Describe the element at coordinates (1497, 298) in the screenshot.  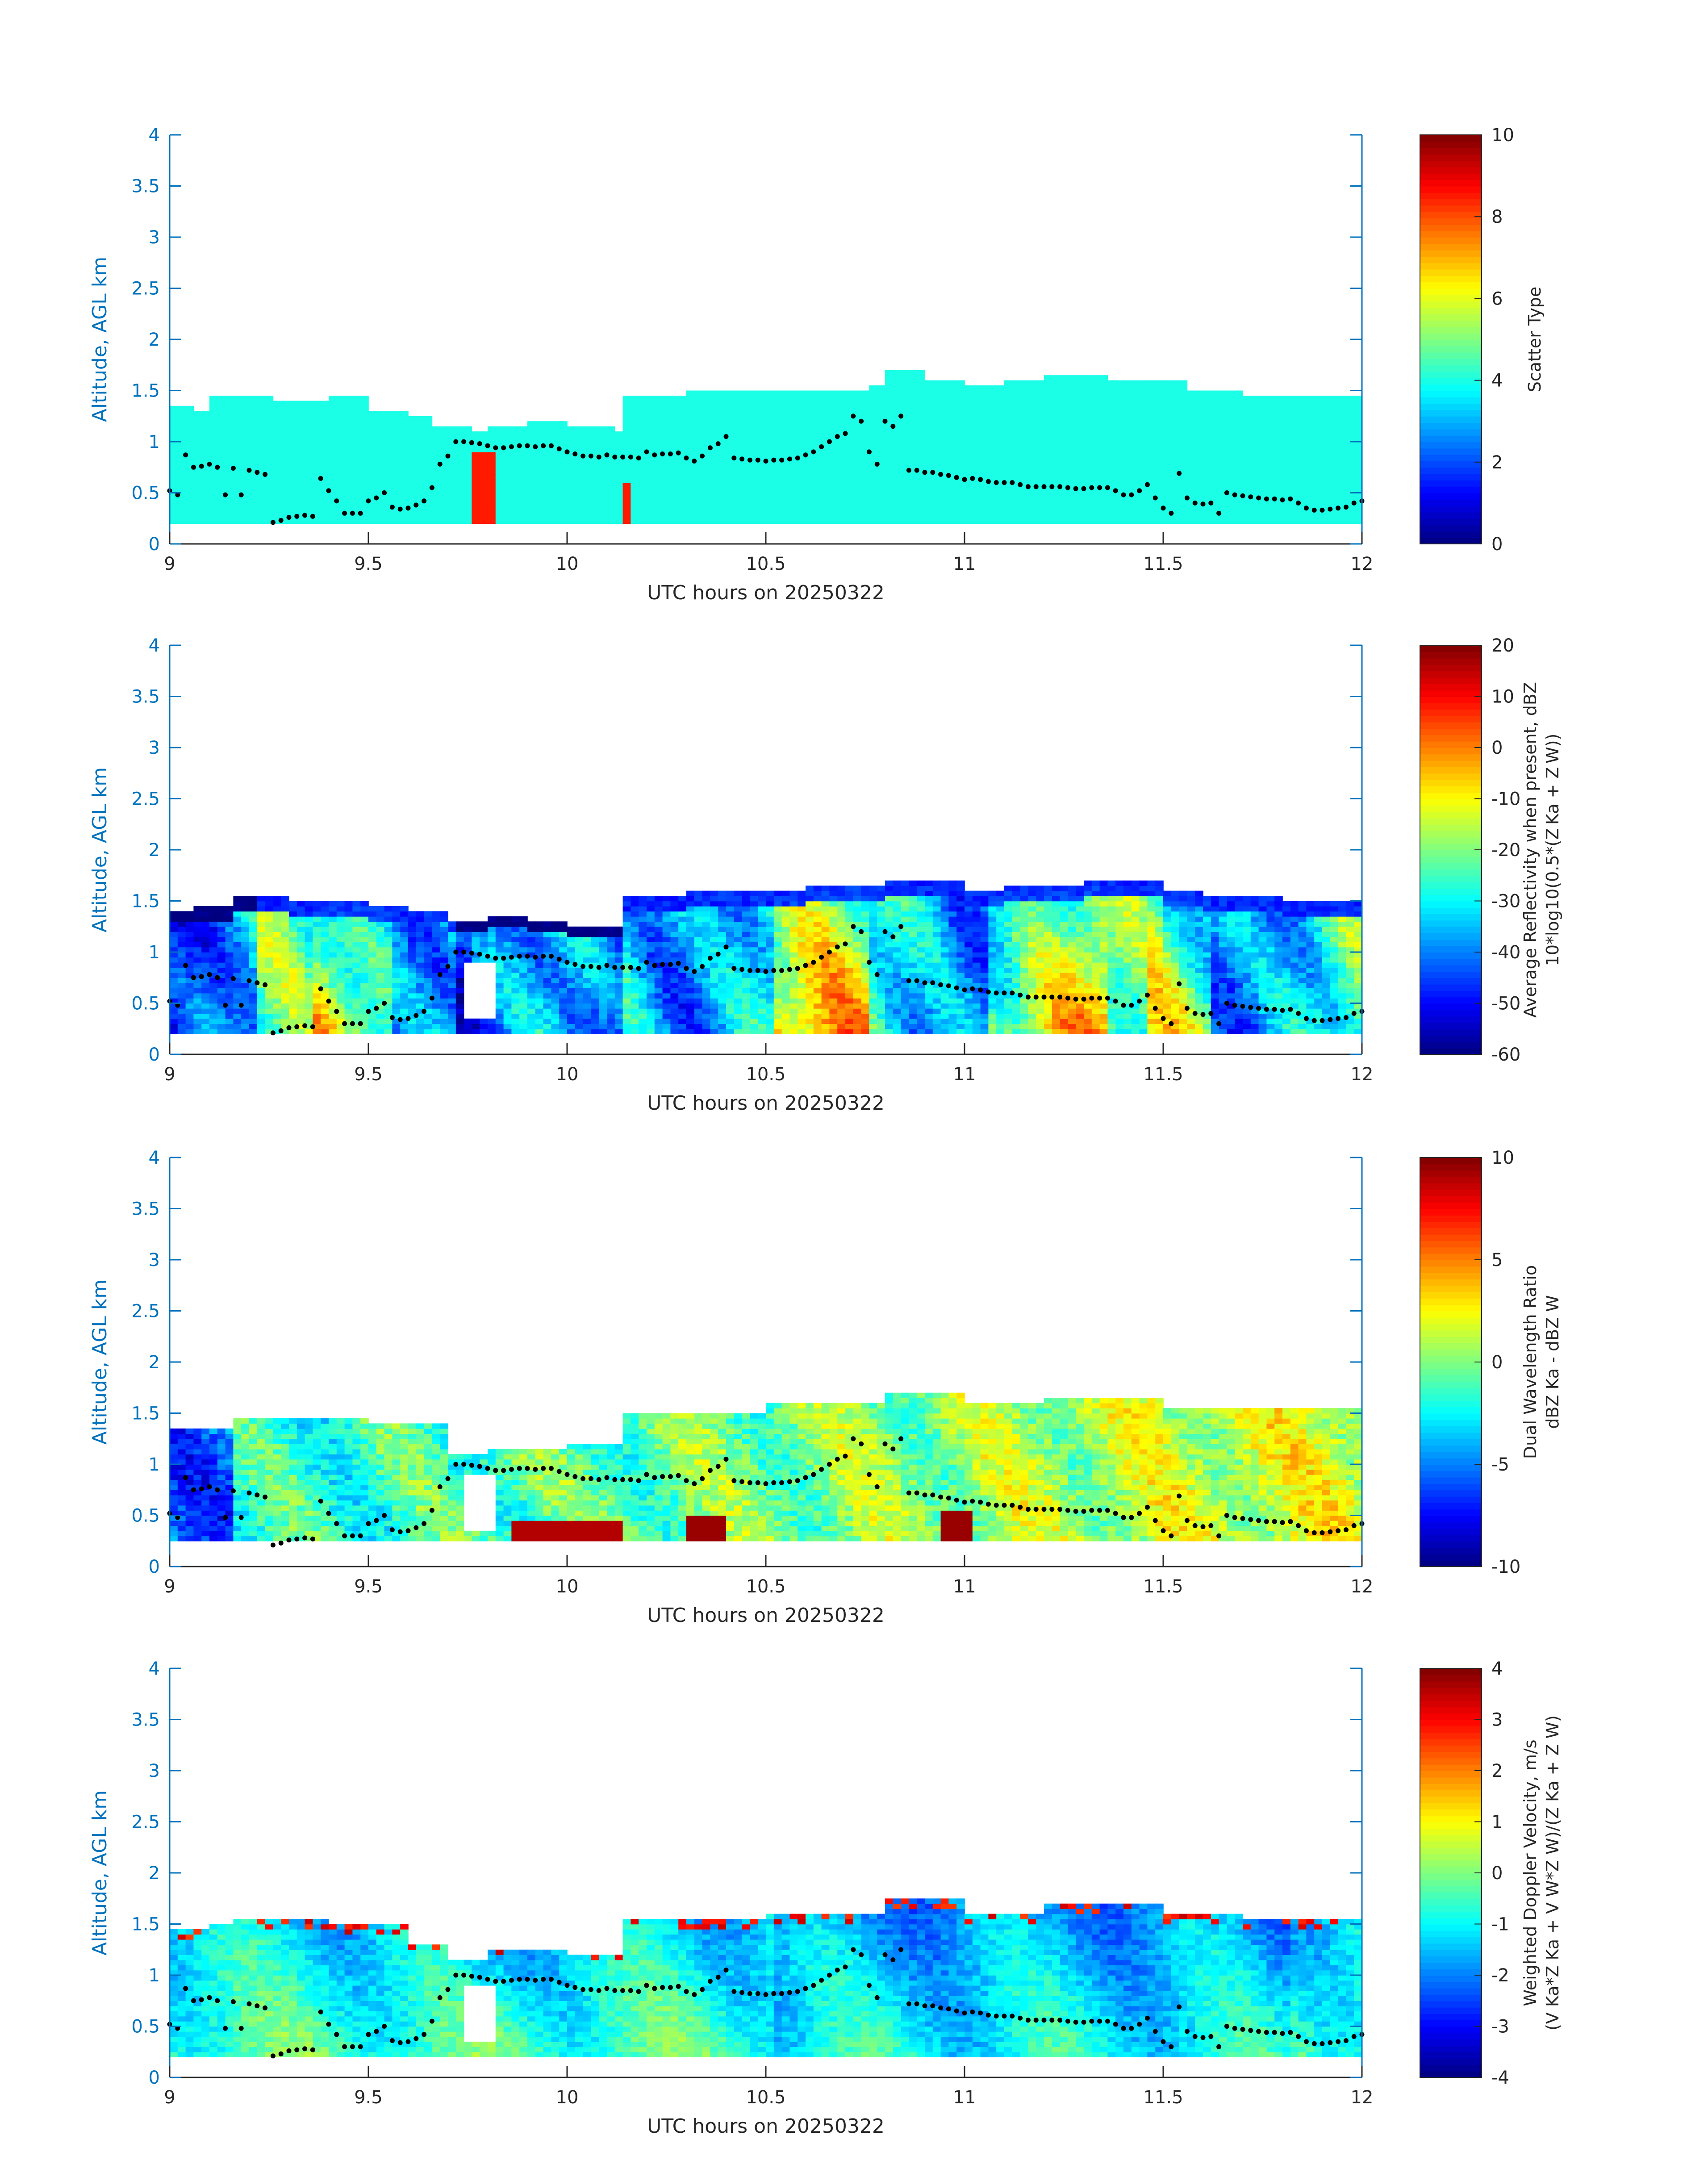
I see `colorbar-tick-label: 6` at that location.